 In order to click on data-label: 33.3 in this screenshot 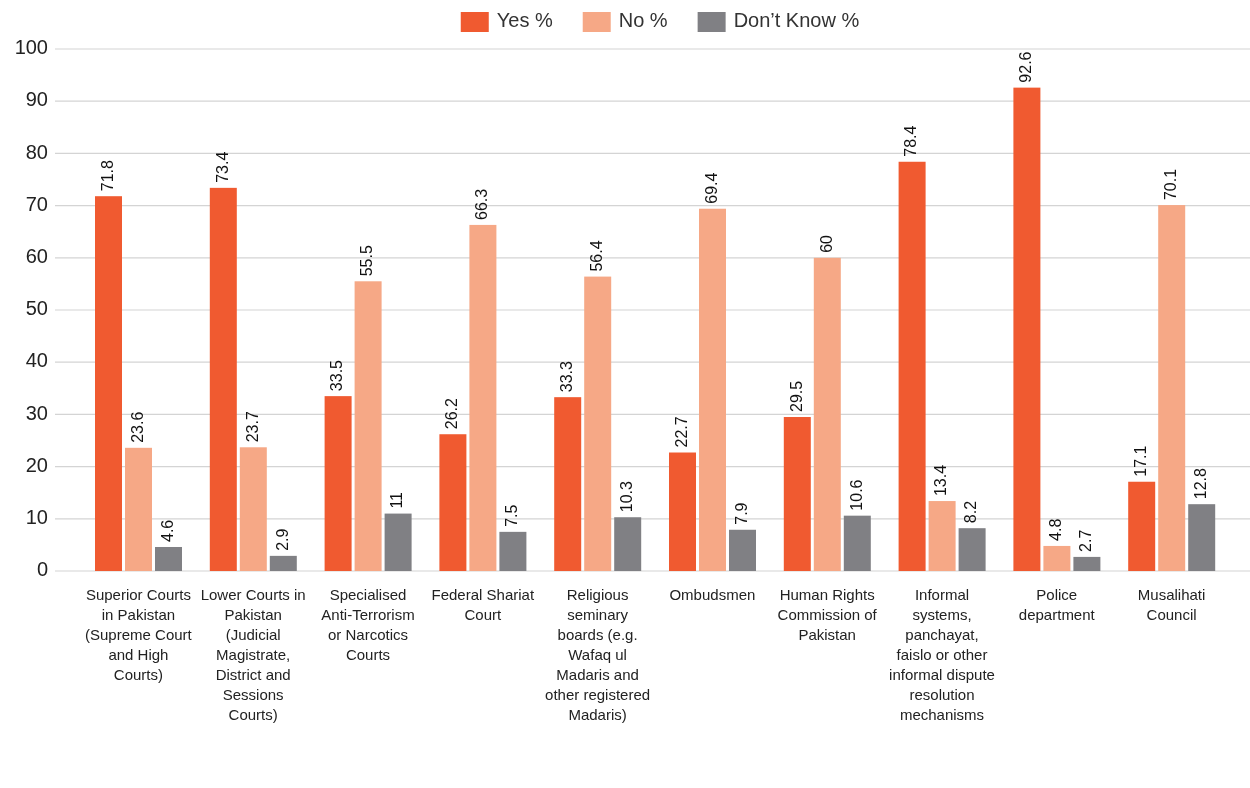, I will do `click(566, 376)`.